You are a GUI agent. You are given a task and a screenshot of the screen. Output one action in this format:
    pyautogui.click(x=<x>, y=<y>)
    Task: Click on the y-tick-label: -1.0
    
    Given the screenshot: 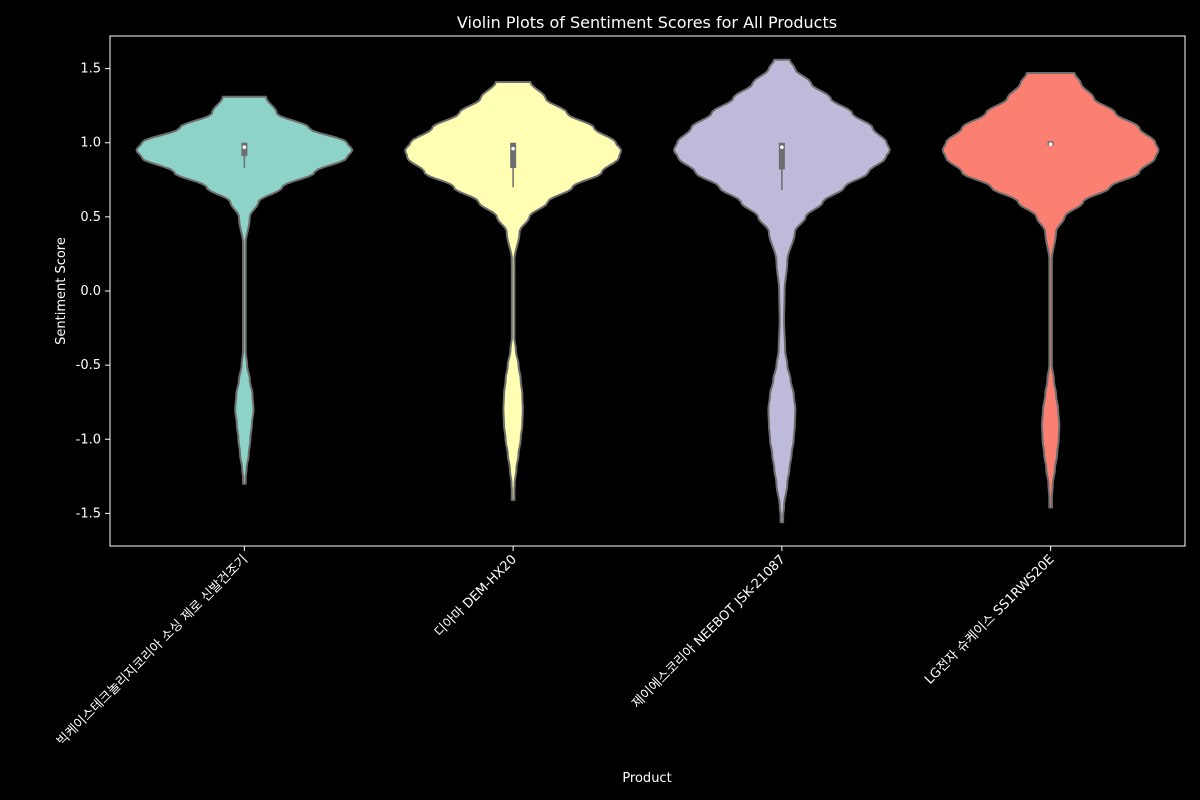 What is the action you would take?
    pyautogui.click(x=88, y=439)
    